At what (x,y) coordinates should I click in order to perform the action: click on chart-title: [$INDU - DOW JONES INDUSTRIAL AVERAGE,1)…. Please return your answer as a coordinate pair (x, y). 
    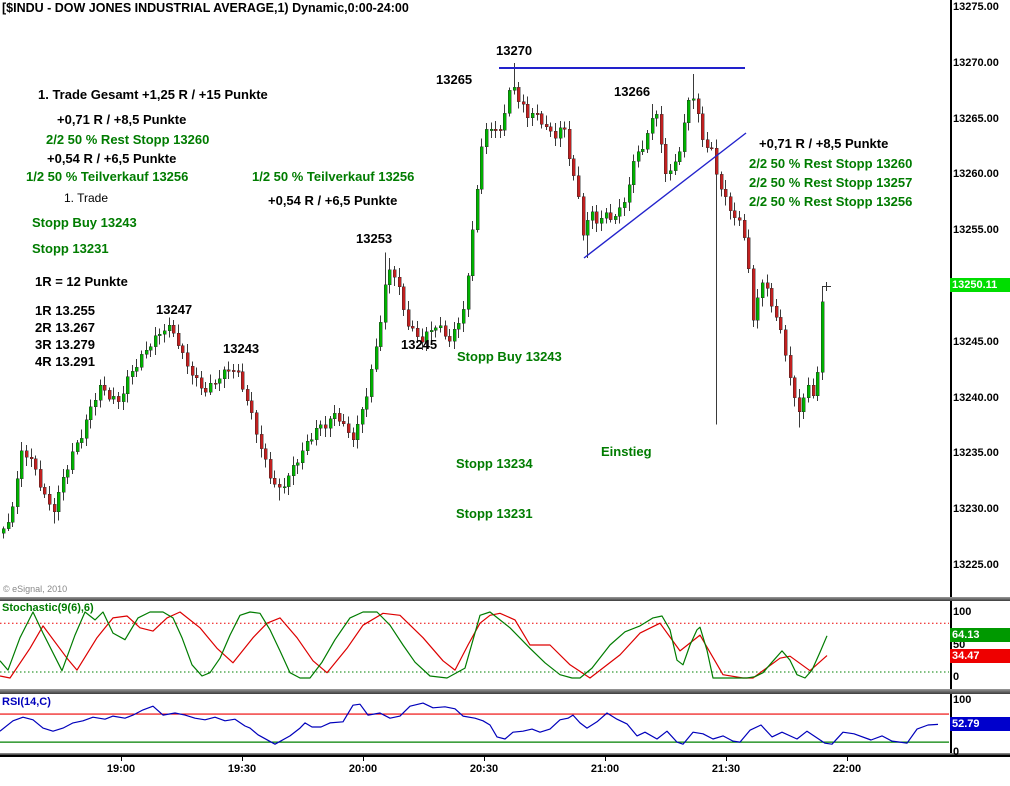
    Looking at the image, I should click on (205, 8).